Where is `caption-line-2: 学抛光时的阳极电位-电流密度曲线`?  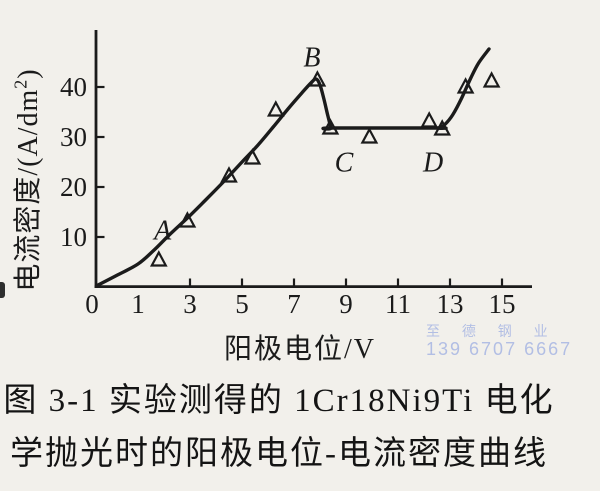 caption-line-2: 学抛光时的阳极电位-电流密度曲线 is located at coordinates (279, 453).